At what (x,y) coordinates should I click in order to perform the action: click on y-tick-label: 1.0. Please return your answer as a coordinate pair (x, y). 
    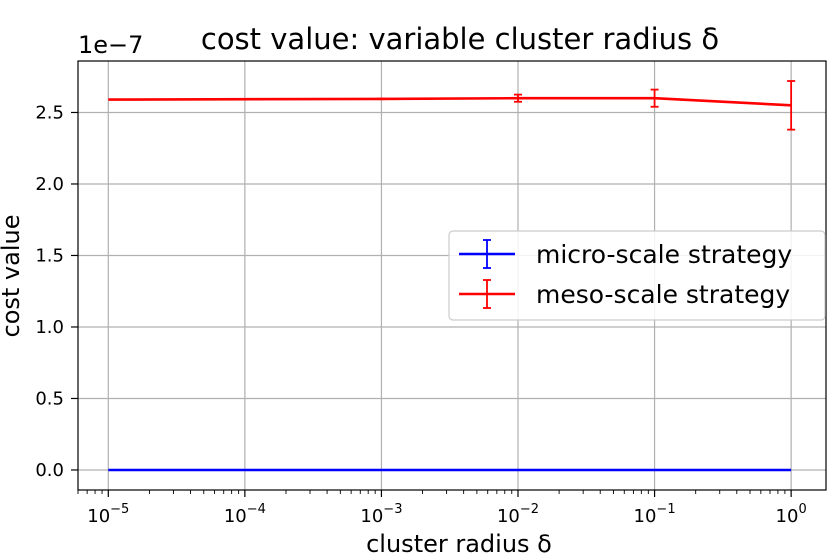
    Looking at the image, I should click on (49, 327).